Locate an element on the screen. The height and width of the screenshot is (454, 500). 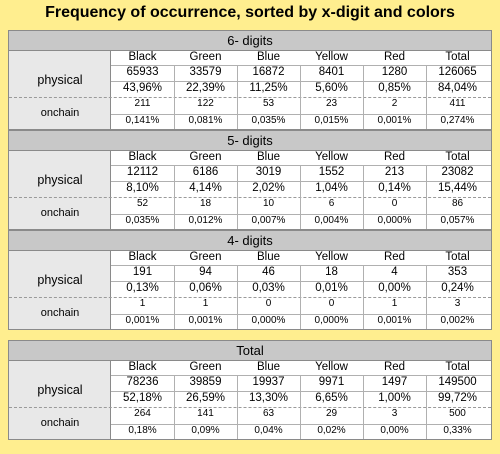
onchain-percent-cell: 0,007% is located at coordinates (268, 220).